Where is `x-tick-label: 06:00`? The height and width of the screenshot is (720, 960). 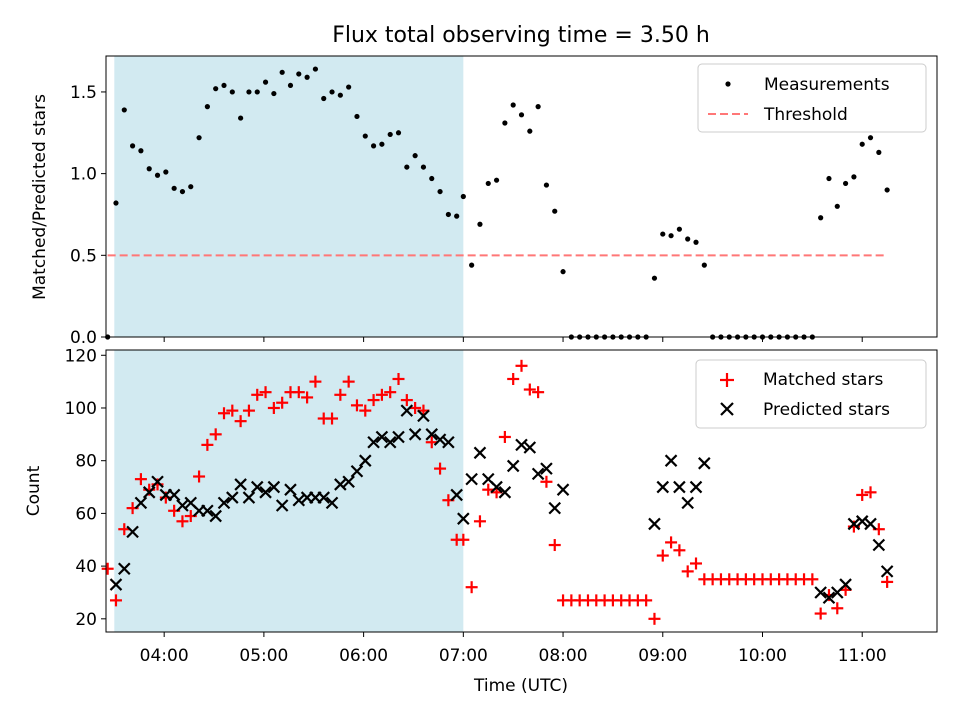
x-tick-label: 06:00 is located at coordinates (363, 656).